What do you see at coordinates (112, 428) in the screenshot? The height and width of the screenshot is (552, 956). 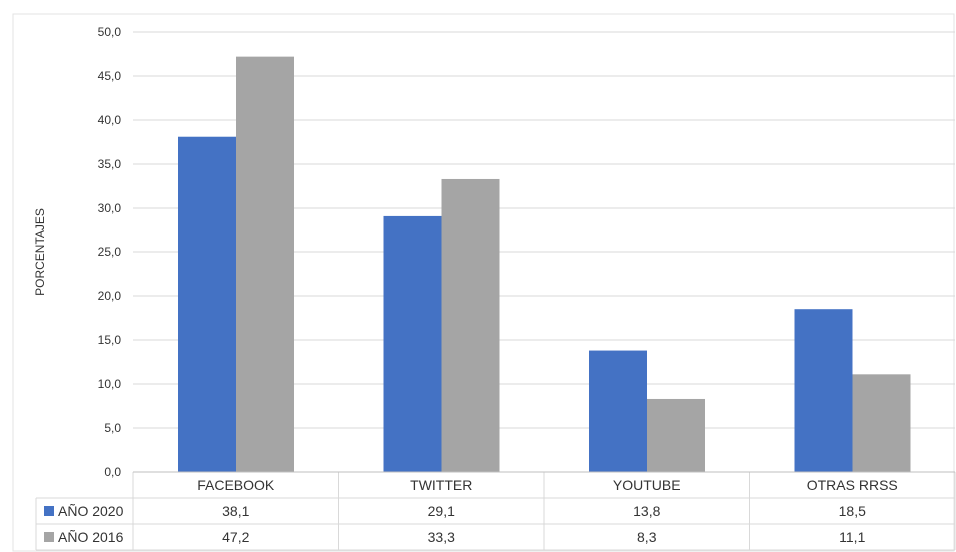 I see `y-tick-label: 5,0` at bounding box center [112, 428].